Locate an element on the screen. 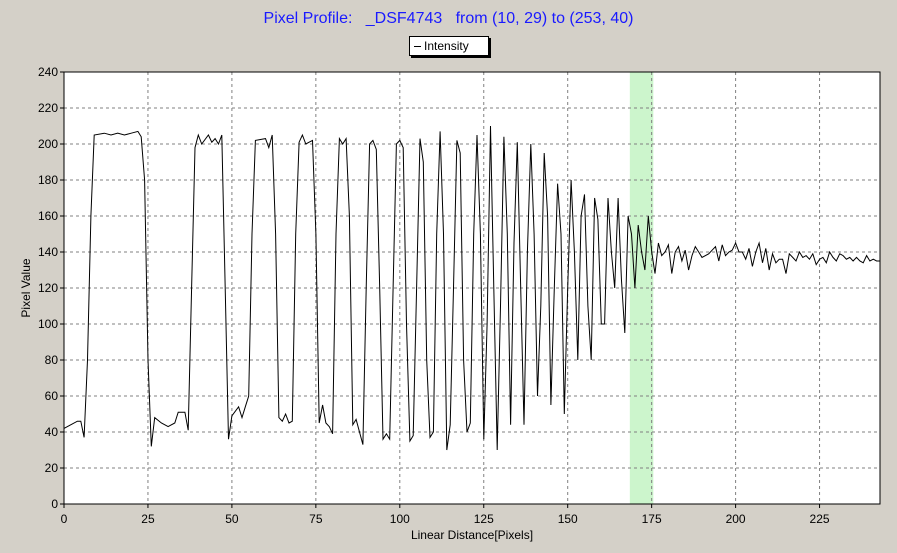  y-tick-label: 120 is located at coordinates (48, 288).